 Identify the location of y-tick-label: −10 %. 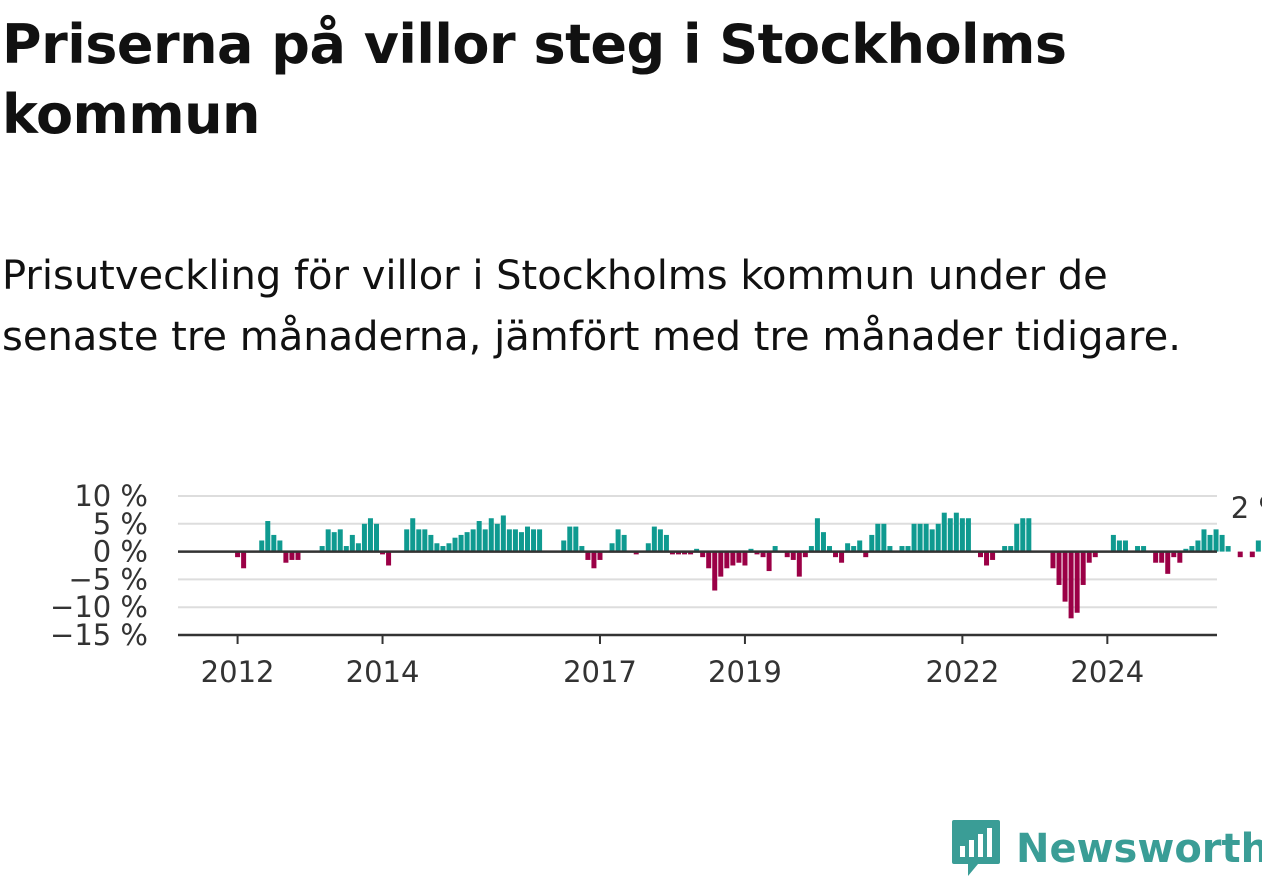
(99, 607).